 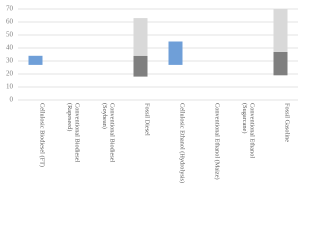 What do you see at coordinates (108, 133) in the screenshot?
I see `x-tick-label: Conventional Biodiesel (Soybean)` at bounding box center [108, 133].